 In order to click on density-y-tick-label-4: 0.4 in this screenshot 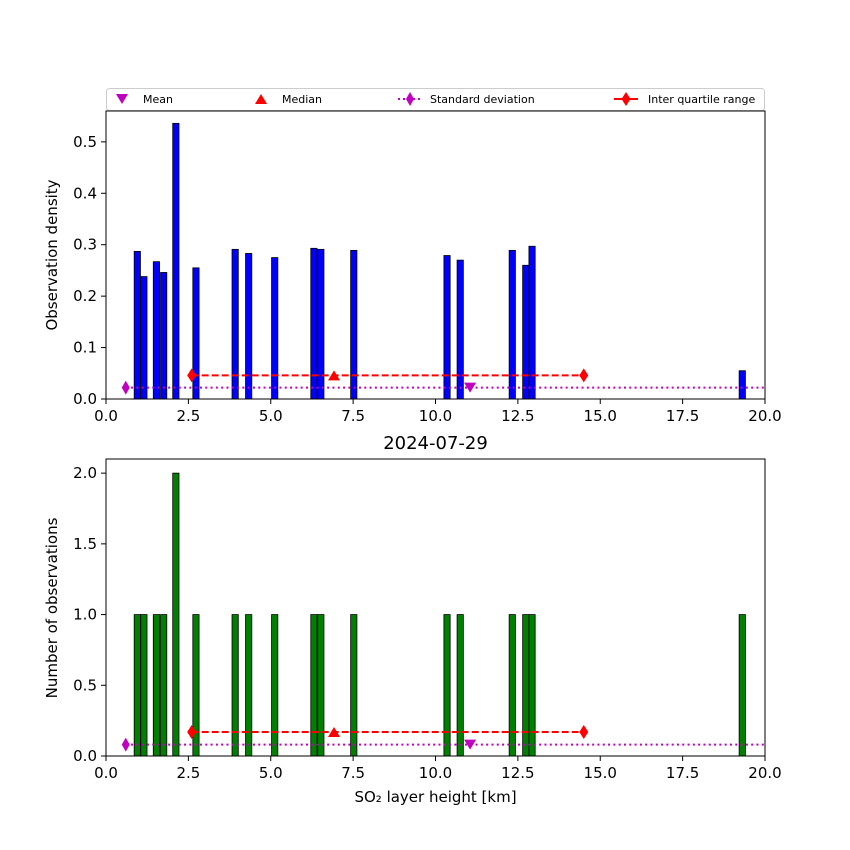, I will do `click(85, 193)`.